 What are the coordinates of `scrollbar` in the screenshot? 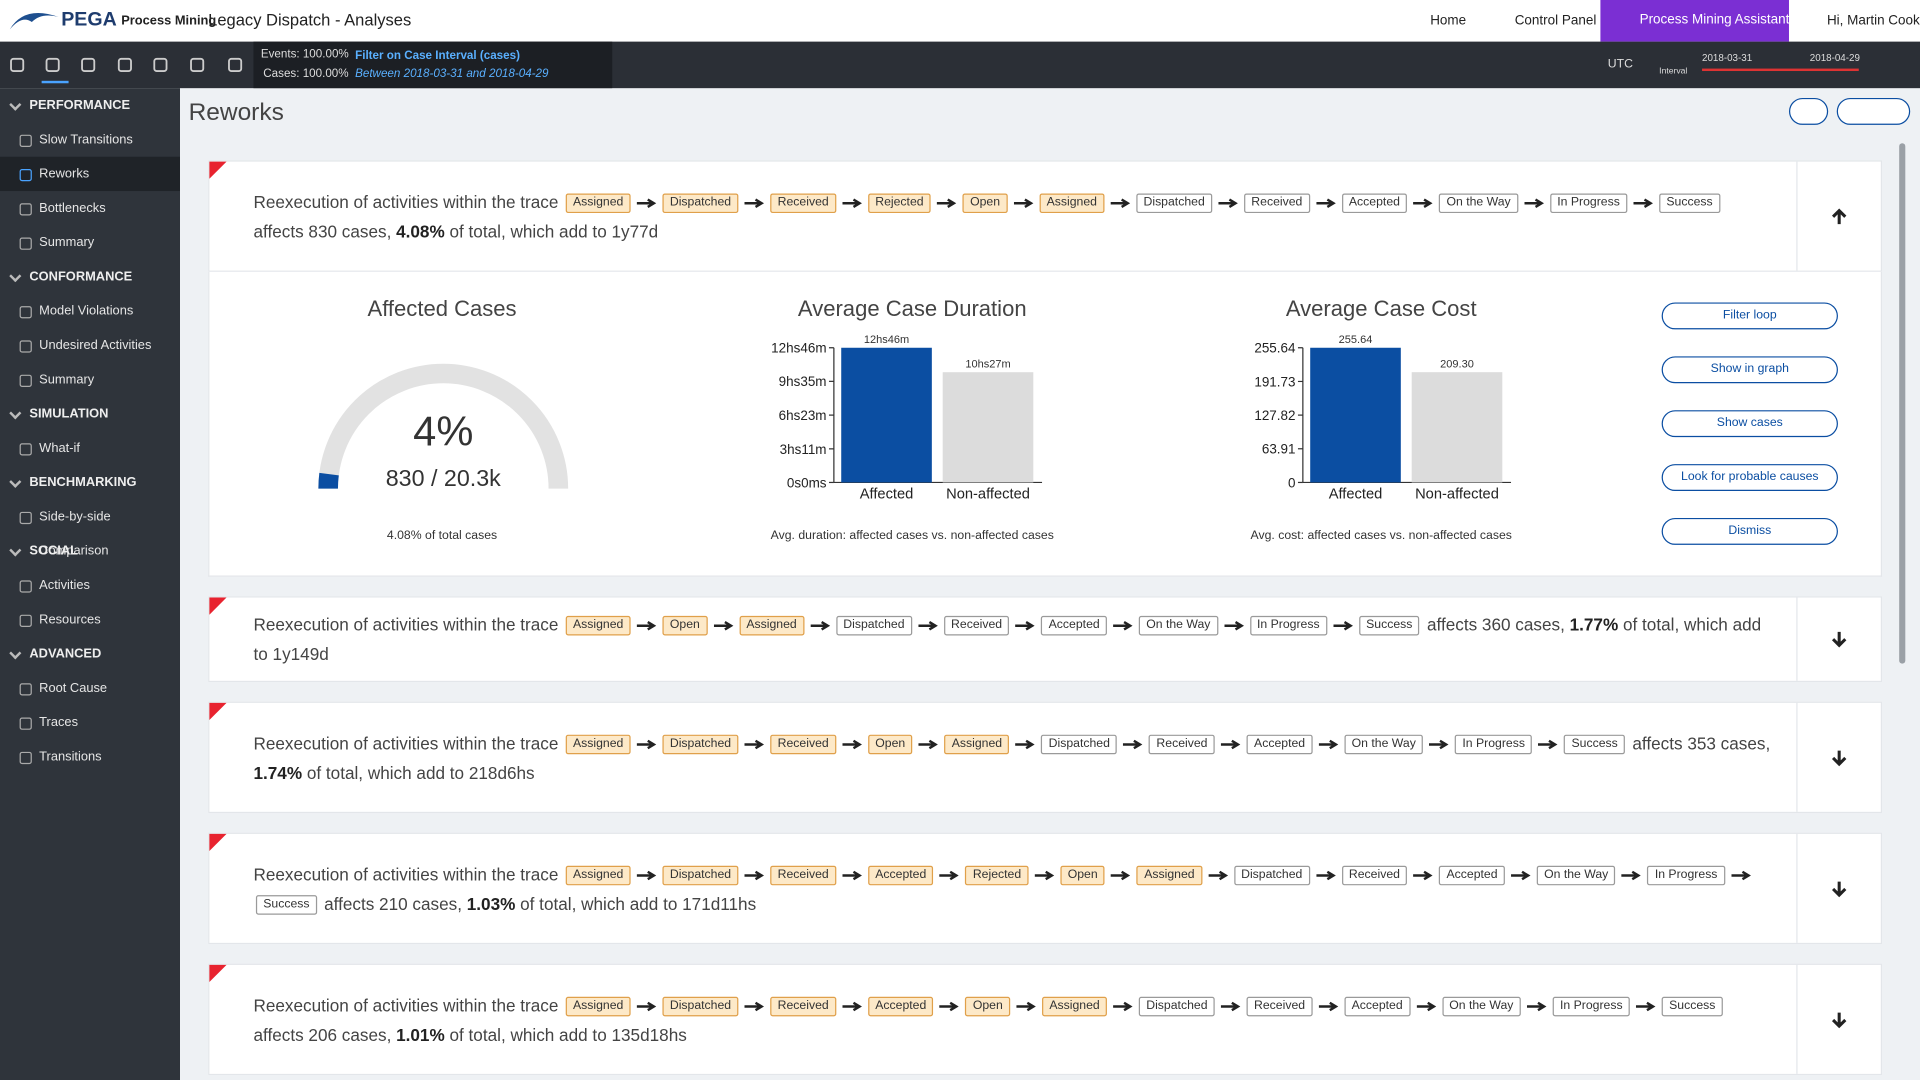 It's located at (1902, 403).